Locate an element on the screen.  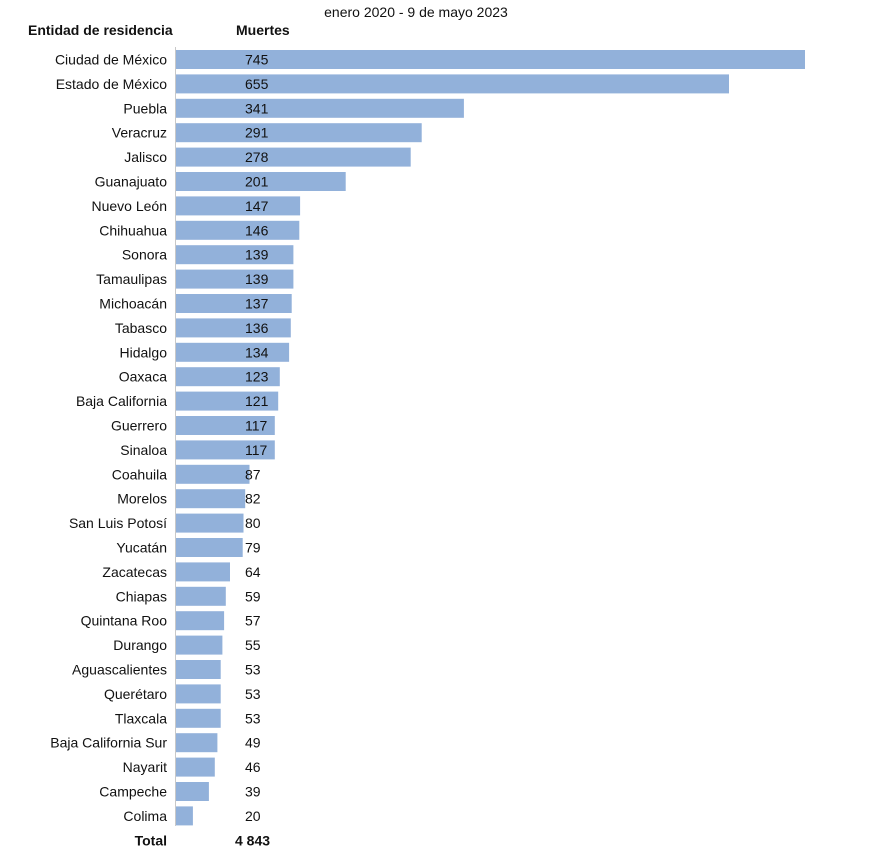
category-label: Durango is located at coordinates (140, 645).